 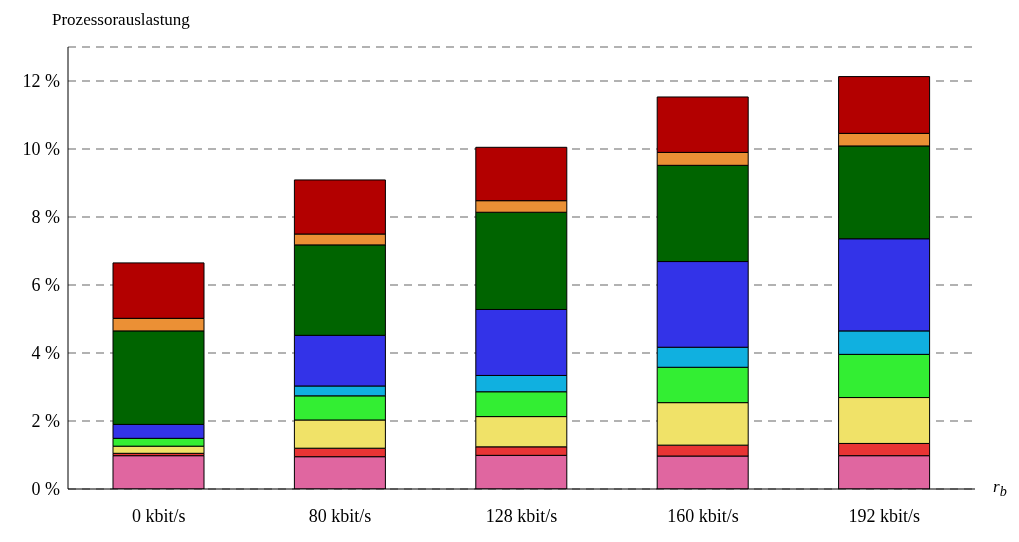 I want to click on y-tick-label: 4 %, so click(x=45, y=353).